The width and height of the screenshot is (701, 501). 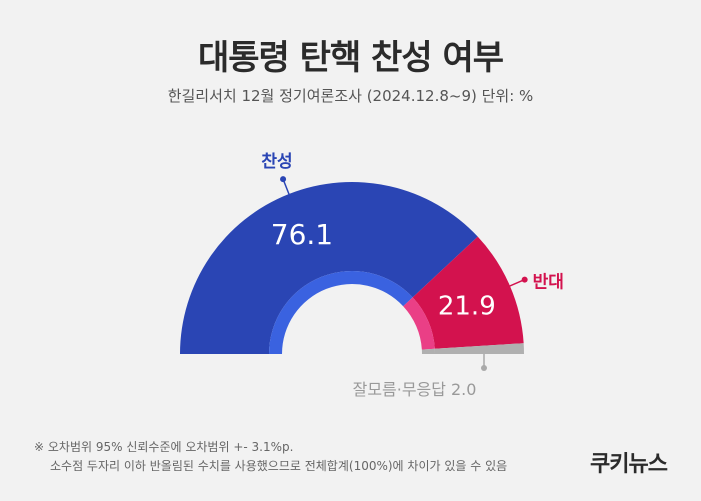 What do you see at coordinates (629, 464) in the screenshot?
I see `brand-logo: 쿠키뉴스` at bounding box center [629, 464].